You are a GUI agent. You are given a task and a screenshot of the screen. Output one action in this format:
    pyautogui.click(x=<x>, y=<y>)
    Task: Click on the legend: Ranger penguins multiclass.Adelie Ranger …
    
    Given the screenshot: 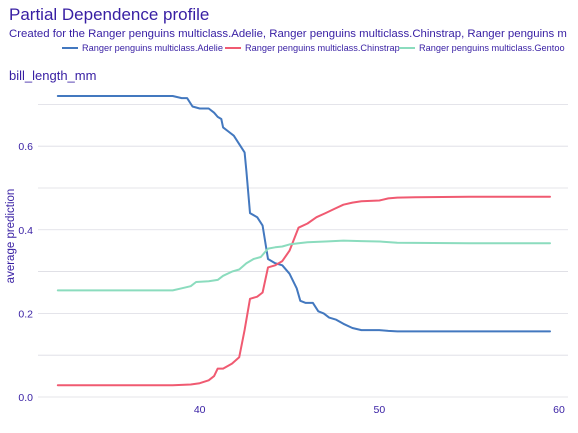 What is the action you would take?
    pyautogui.click(x=313, y=48)
    